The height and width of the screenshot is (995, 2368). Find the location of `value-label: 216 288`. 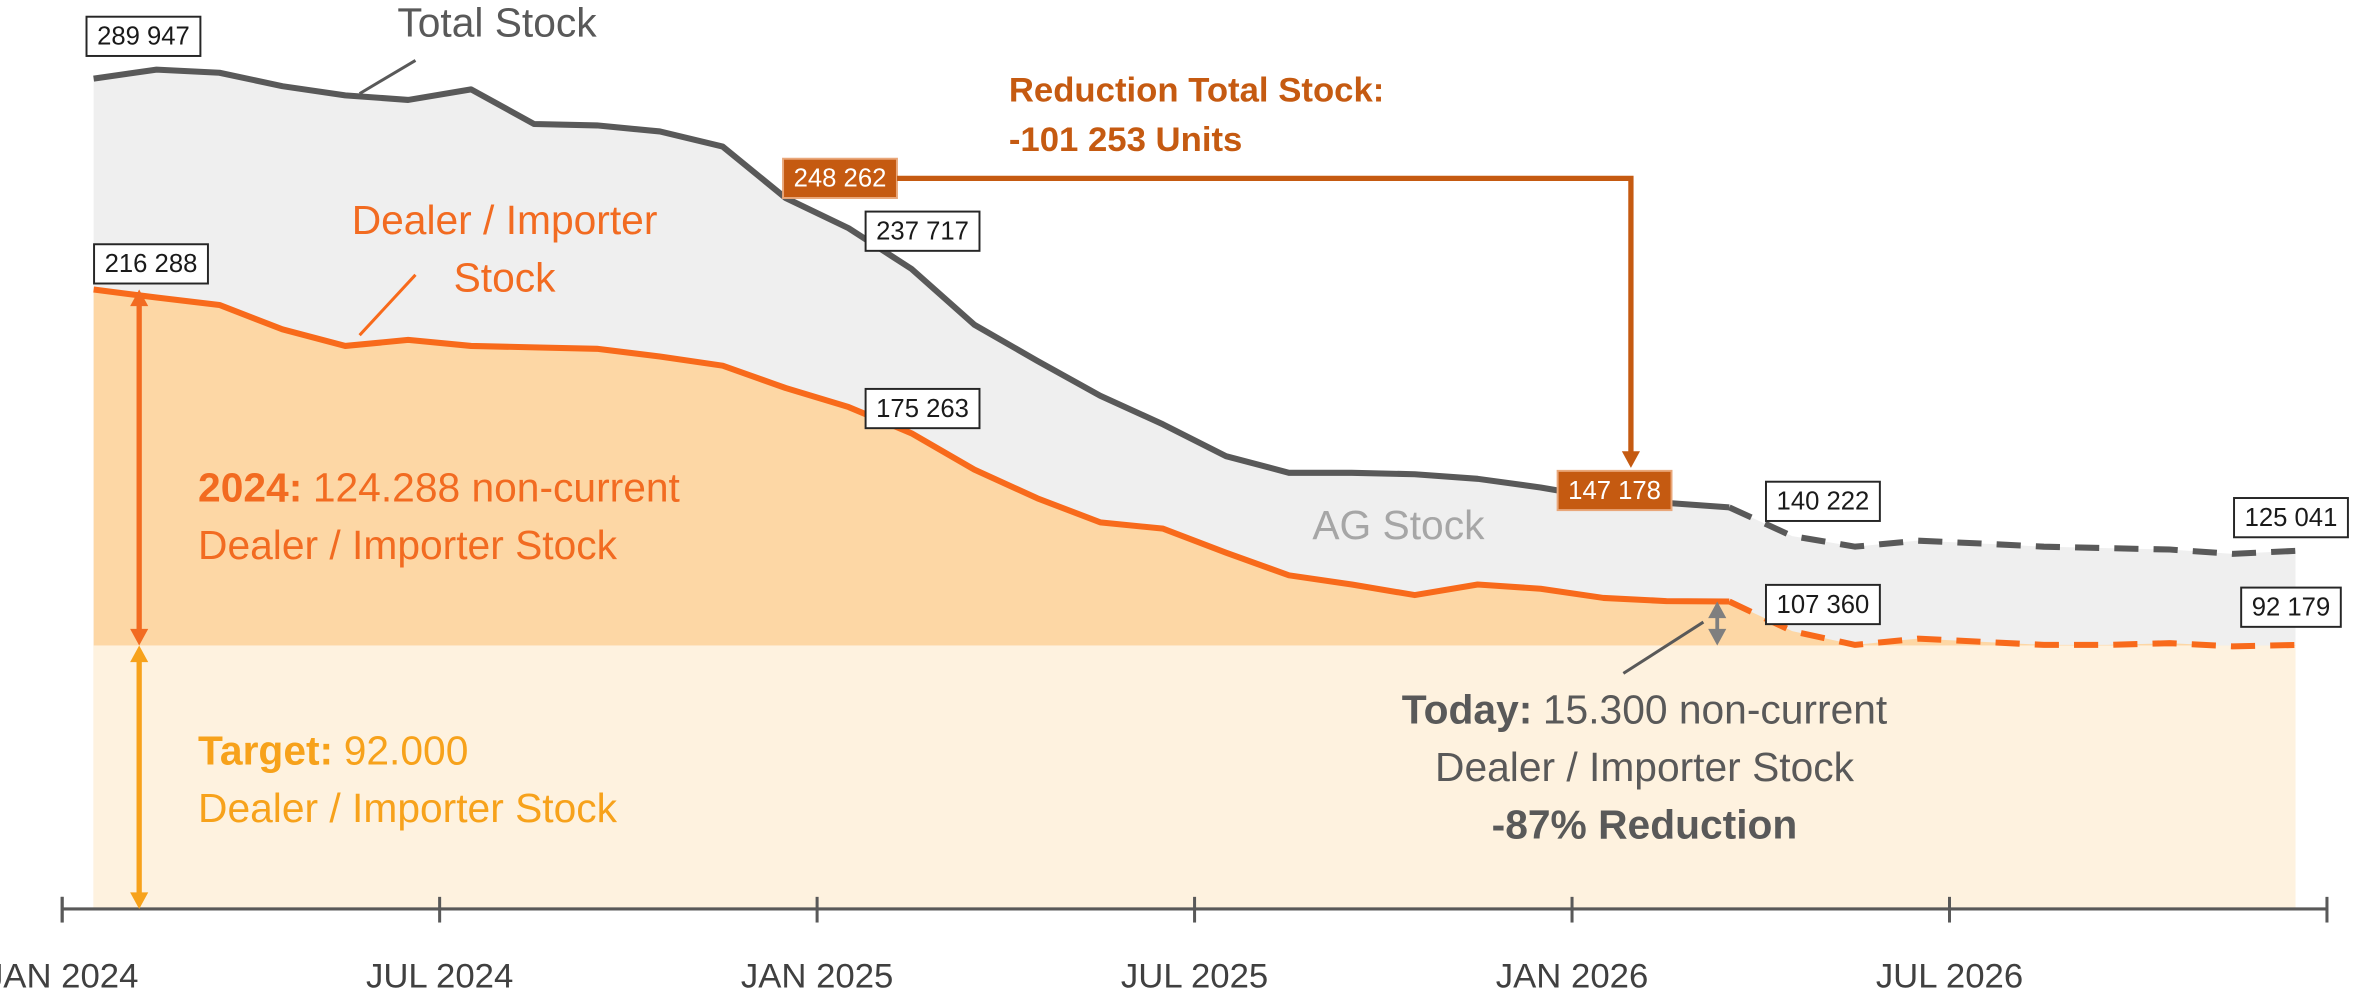

value-label: 216 288 is located at coordinates (151, 264).